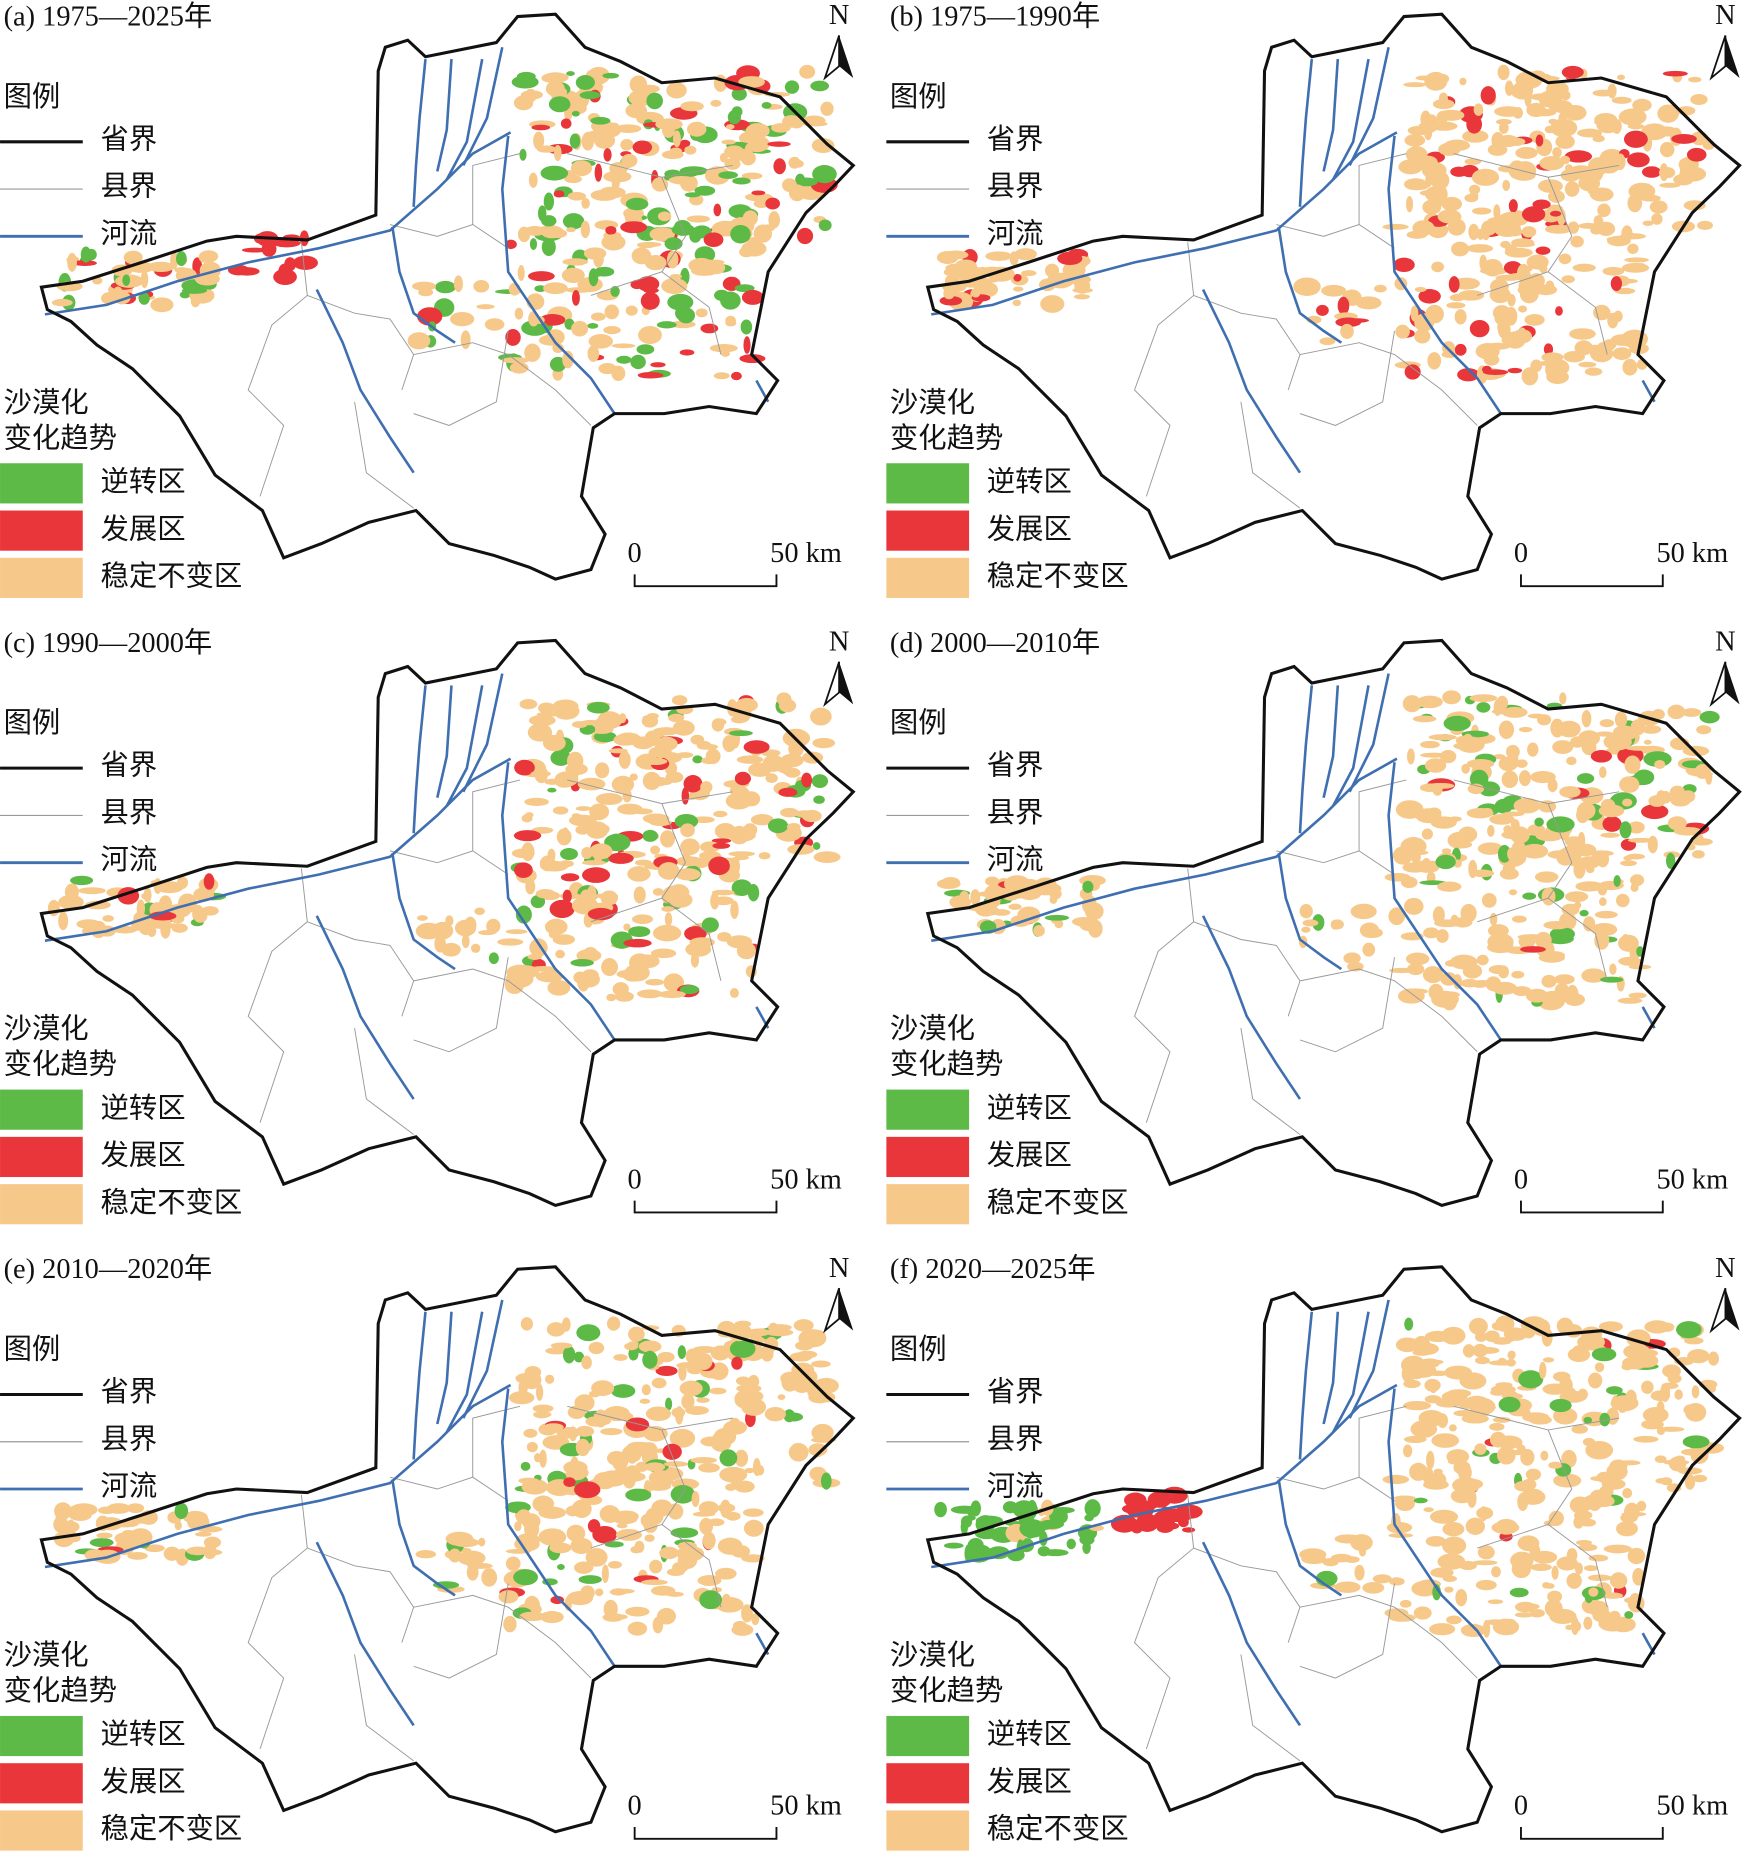  What do you see at coordinates (1015, 766) in the screenshot?
I see `legend-label: 省界` at bounding box center [1015, 766].